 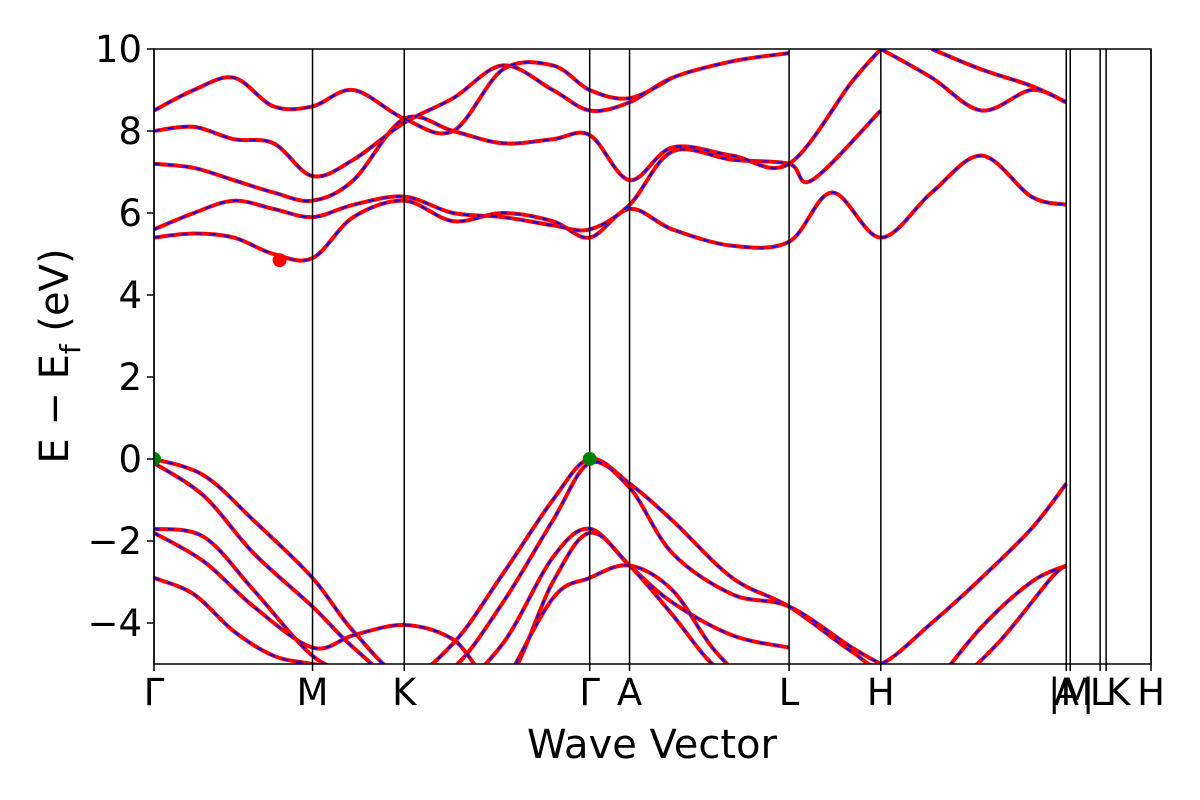 What do you see at coordinates (55, 289) in the screenshot?
I see `y-axis-label-unit: (eV)` at bounding box center [55, 289].